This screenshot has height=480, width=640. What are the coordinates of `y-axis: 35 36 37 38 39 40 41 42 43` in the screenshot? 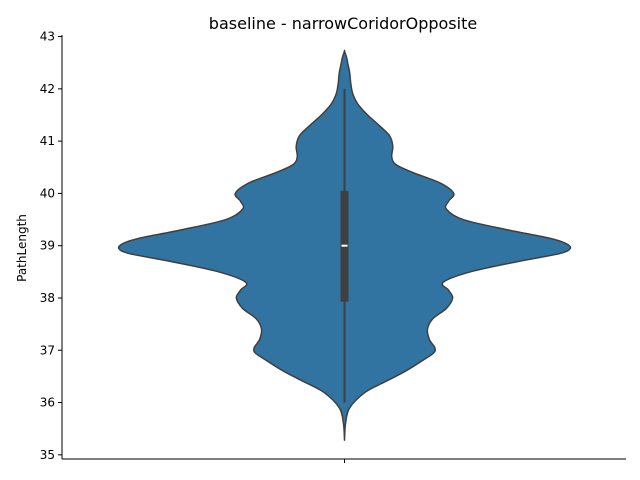 It's located at (51, 246).